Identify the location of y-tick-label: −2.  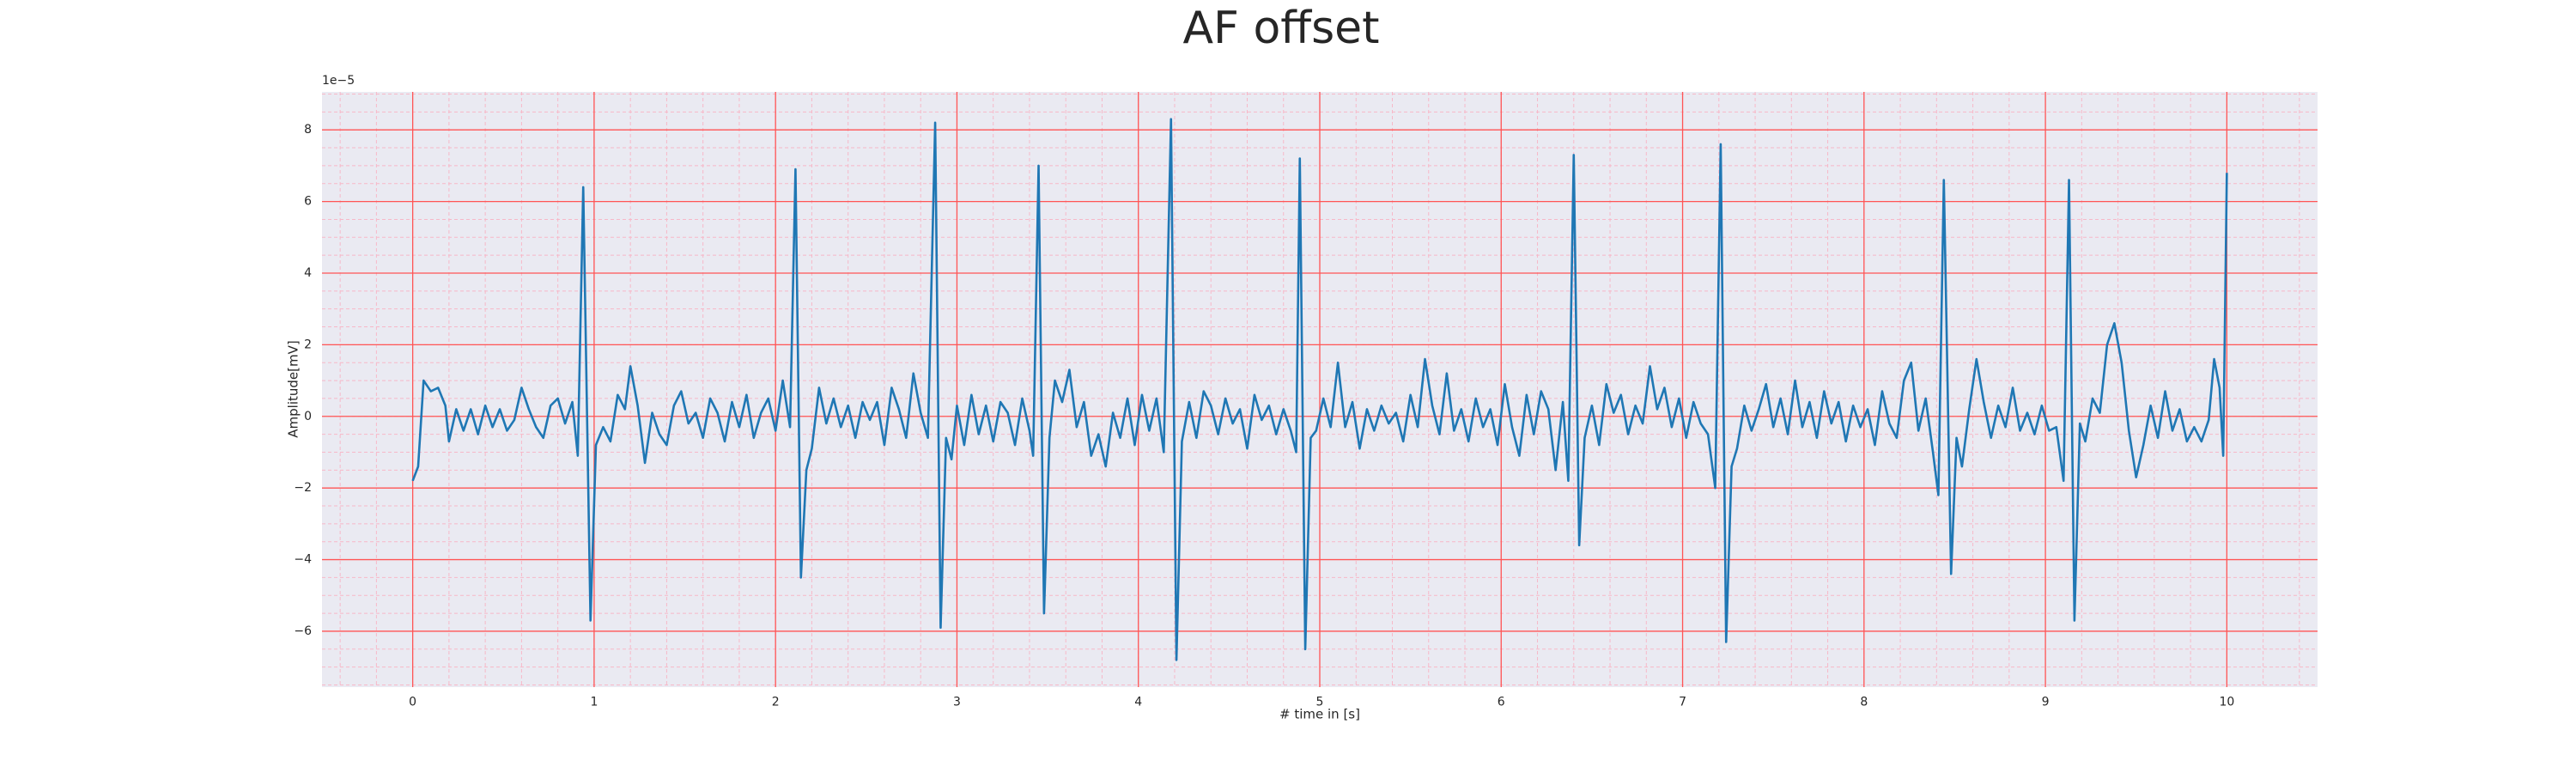
(303, 488).